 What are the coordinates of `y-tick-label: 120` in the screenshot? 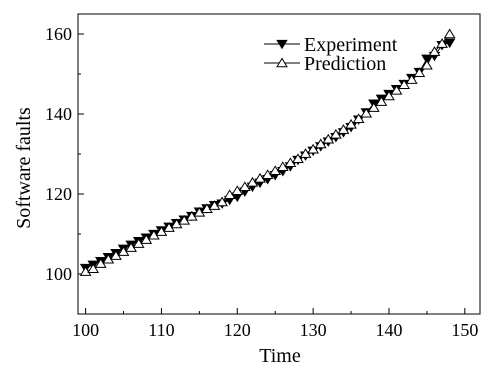 It's located at (58, 194).